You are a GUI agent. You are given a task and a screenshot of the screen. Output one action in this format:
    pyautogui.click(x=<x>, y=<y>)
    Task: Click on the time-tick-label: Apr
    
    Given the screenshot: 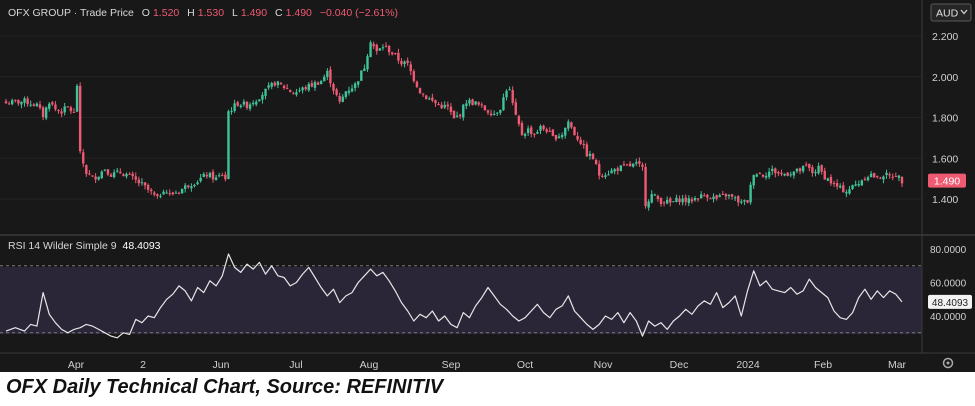 What is the action you would take?
    pyautogui.click(x=76, y=365)
    